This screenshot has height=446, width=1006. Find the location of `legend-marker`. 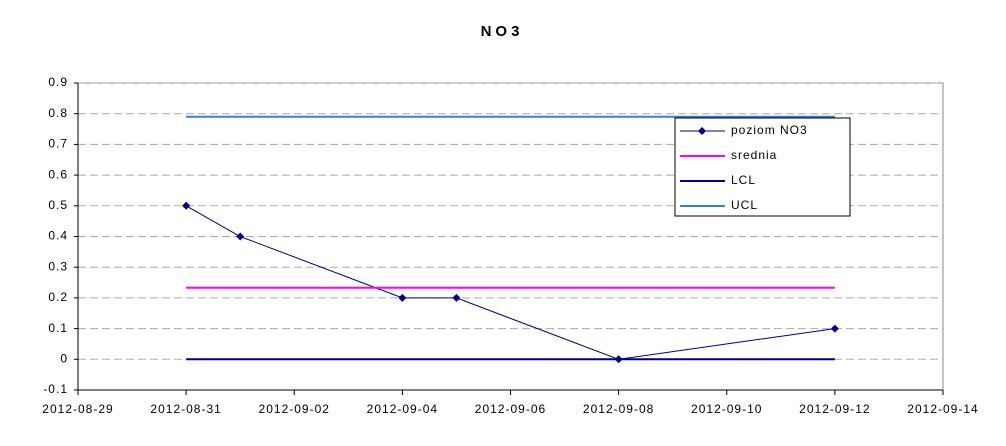

legend-marker is located at coordinates (702, 131).